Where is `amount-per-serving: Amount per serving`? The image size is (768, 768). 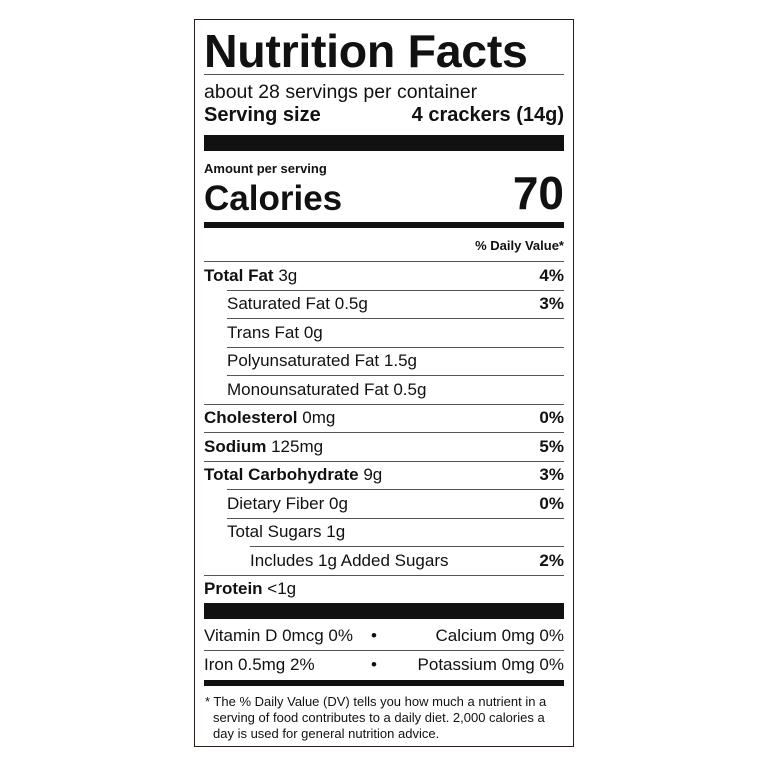 amount-per-serving: Amount per serving is located at coordinates (265, 168).